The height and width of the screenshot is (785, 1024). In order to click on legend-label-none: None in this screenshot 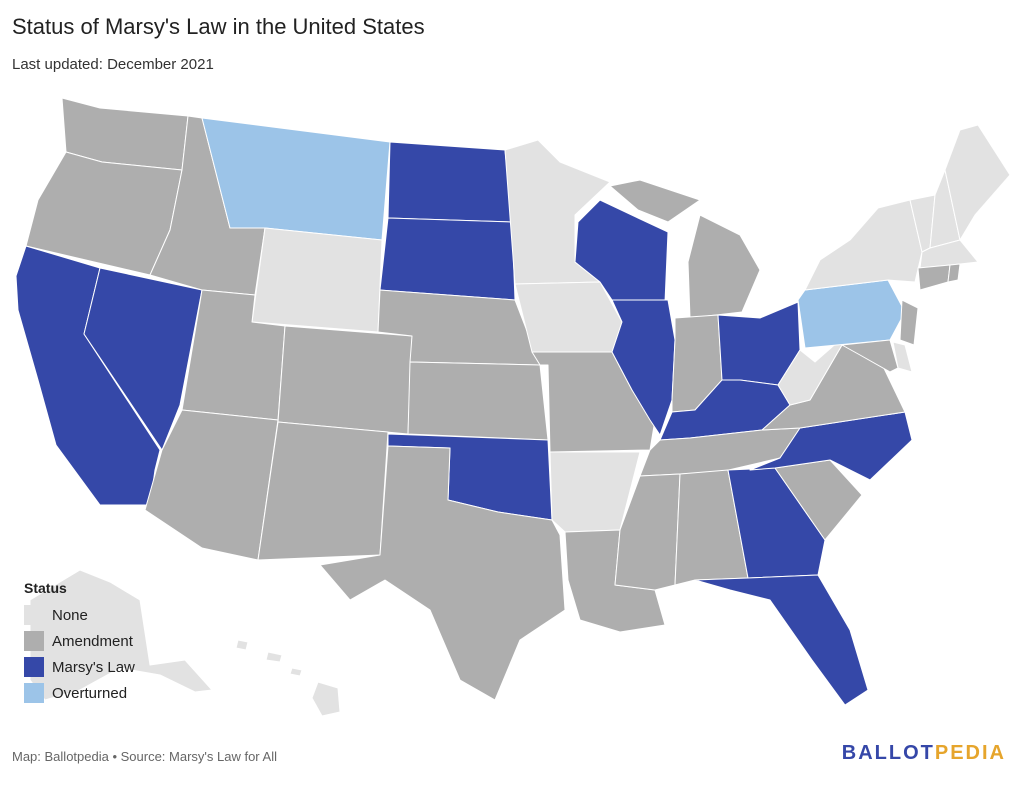, I will do `click(70, 615)`.